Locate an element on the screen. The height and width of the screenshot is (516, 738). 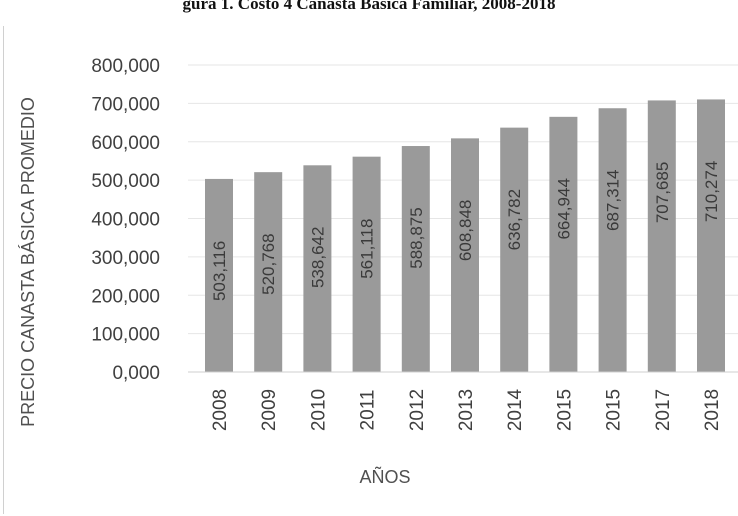
x-tick-label: 2011 is located at coordinates (368, 410).